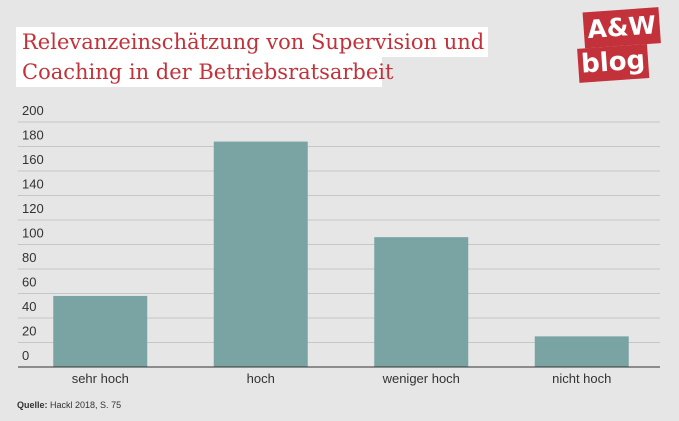 The height and width of the screenshot is (421, 679). What do you see at coordinates (421, 302) in the screenshot?
I see `bar-weniger-hoch` at bounding box center [421, 302].